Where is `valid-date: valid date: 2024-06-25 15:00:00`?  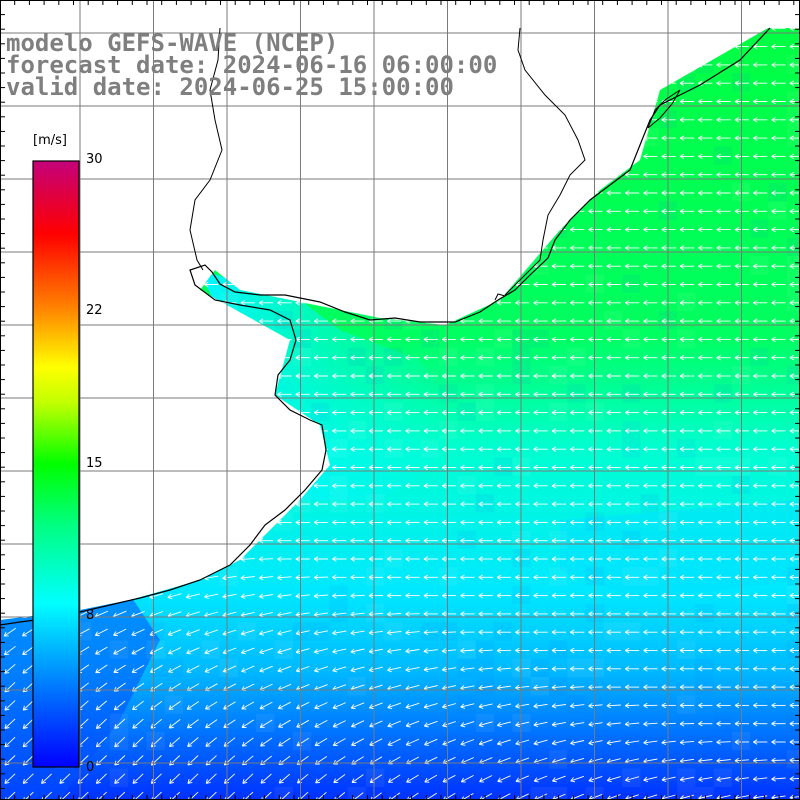 valid-date: valid date: 2024-06-25 15:00:00 is located at coordinates (230, 87).